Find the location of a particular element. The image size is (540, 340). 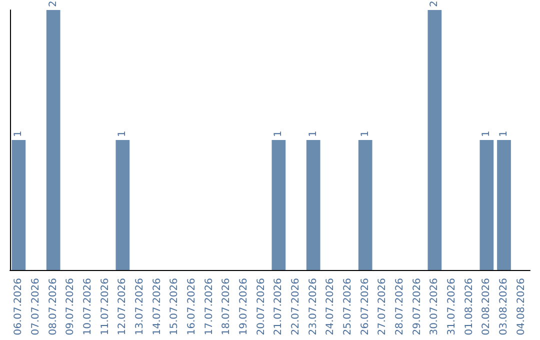

x-tick-label: 13.07.2026 is located at coordinates (140, 307).